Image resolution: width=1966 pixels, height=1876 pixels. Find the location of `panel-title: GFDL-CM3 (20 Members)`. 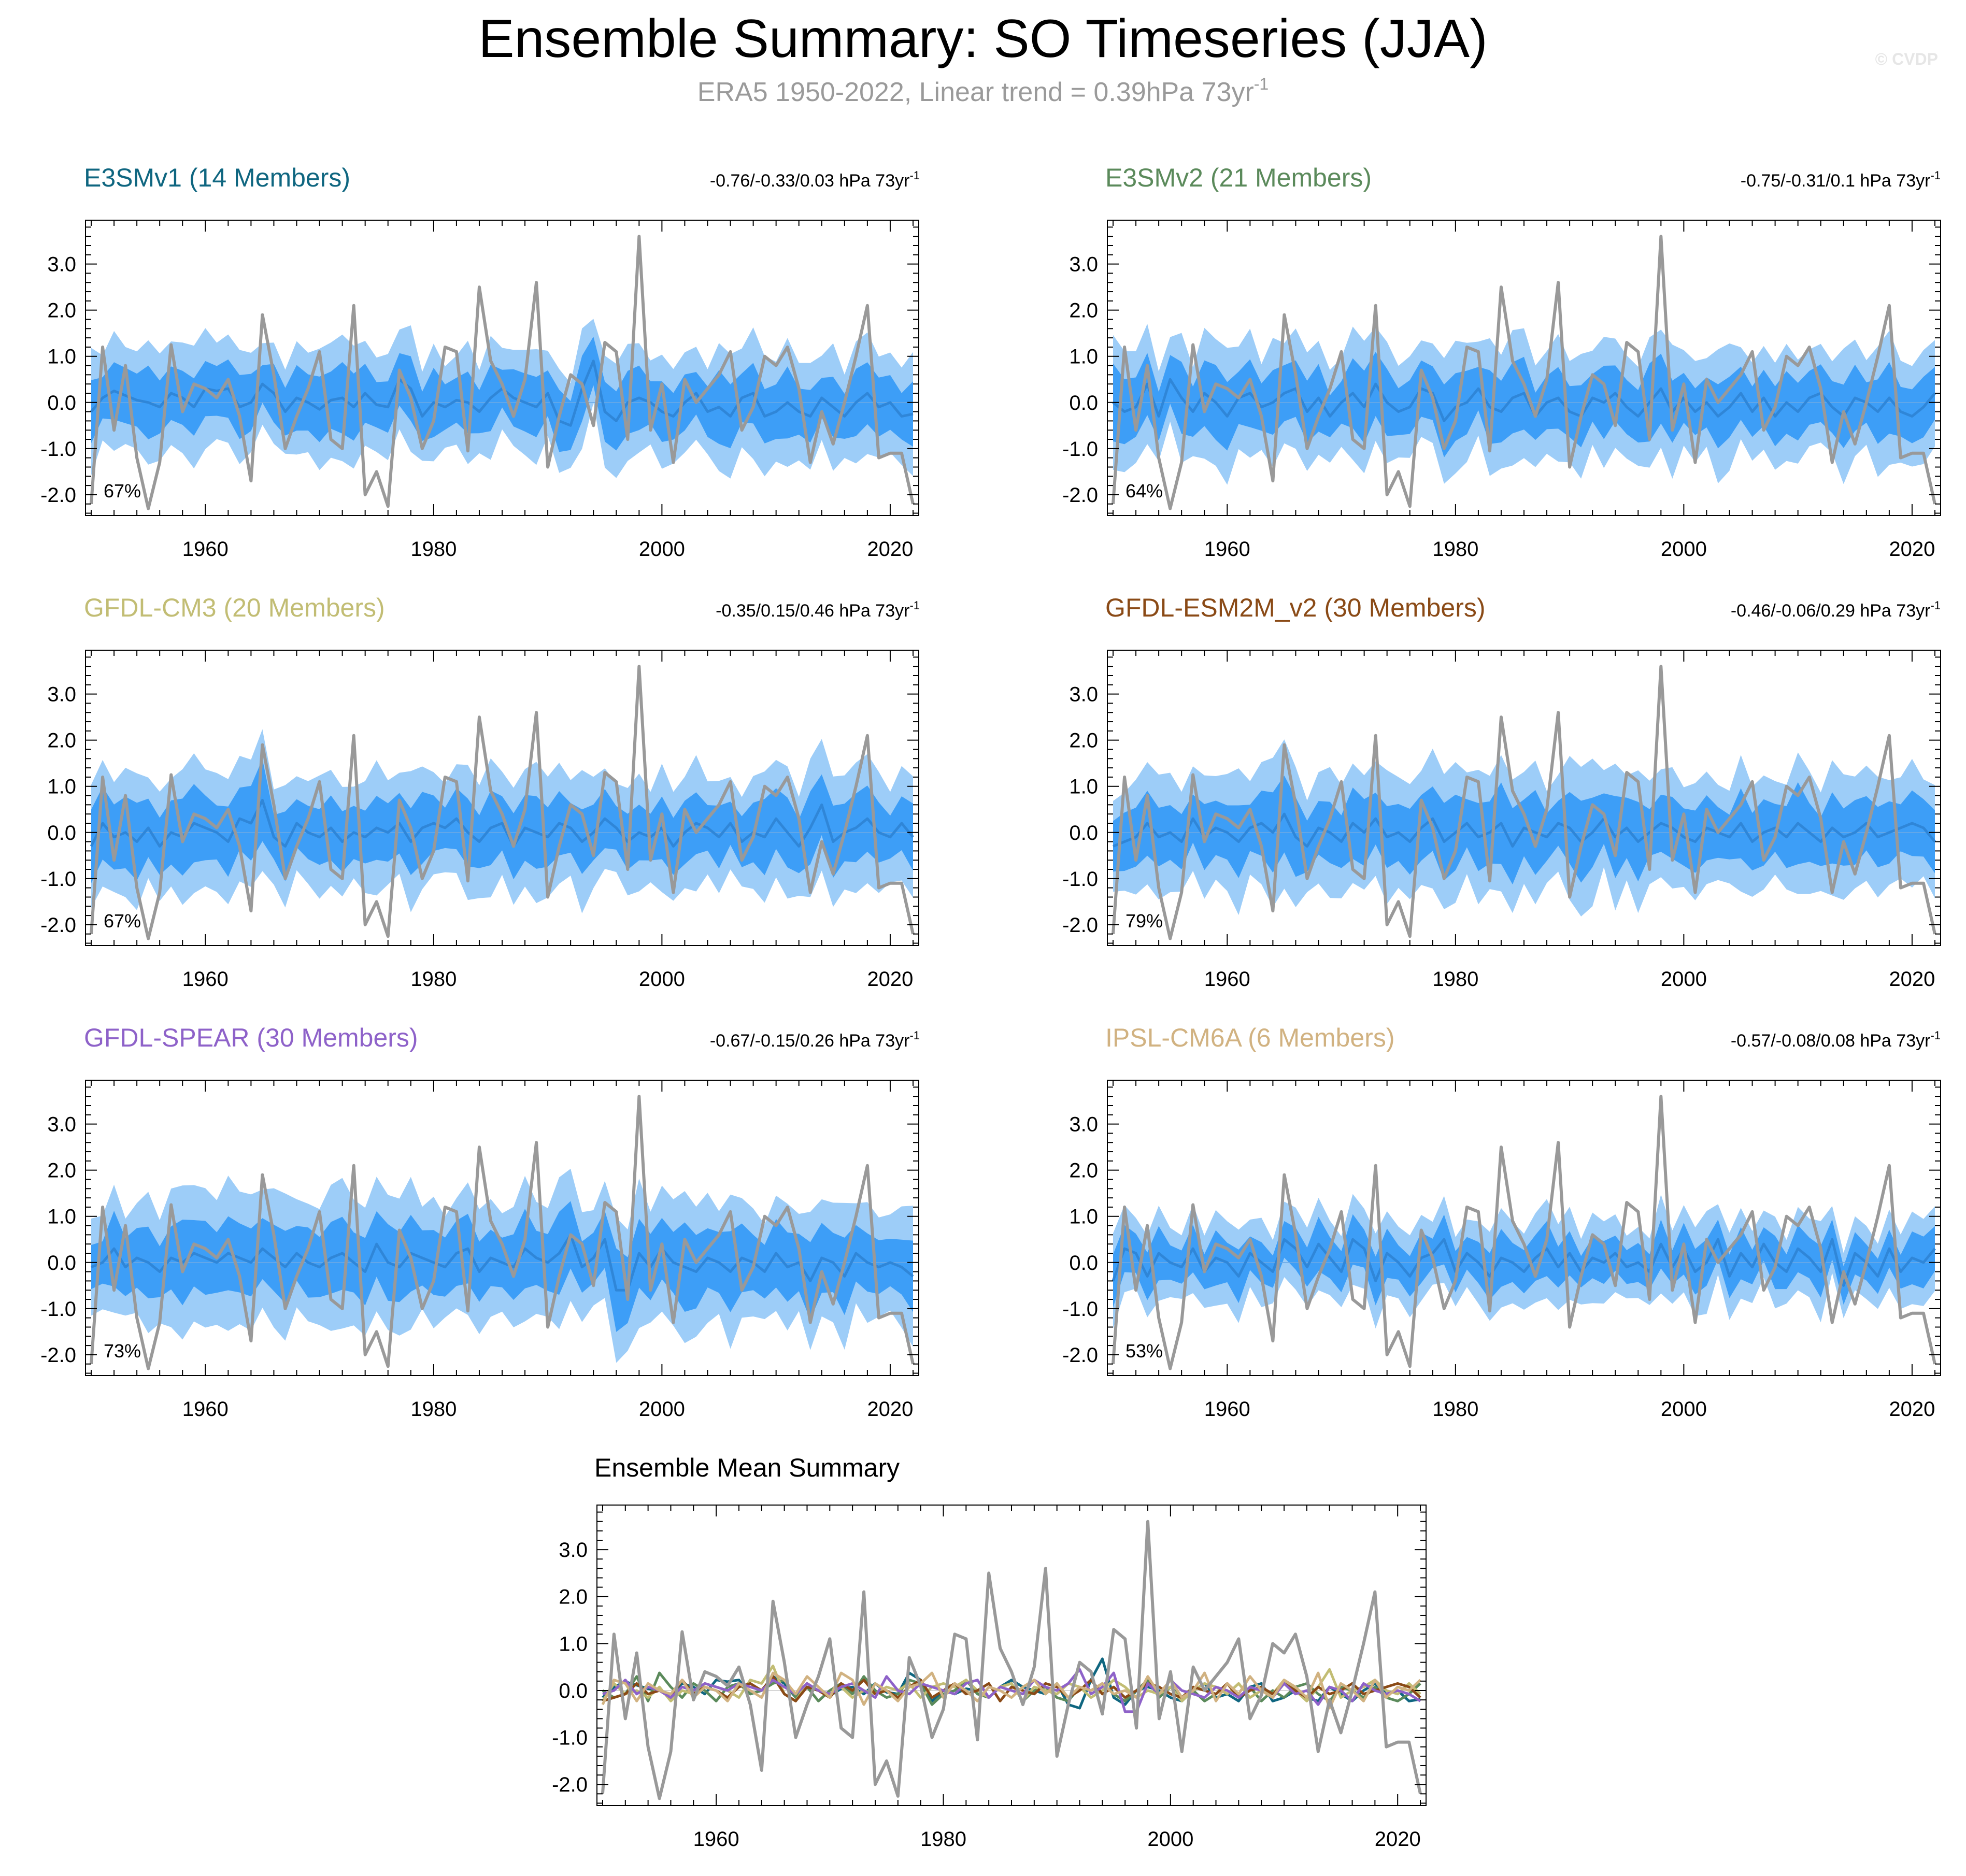

panel-title: GFDL-CM3 (20 Members) is located at coordinates (235, 607).